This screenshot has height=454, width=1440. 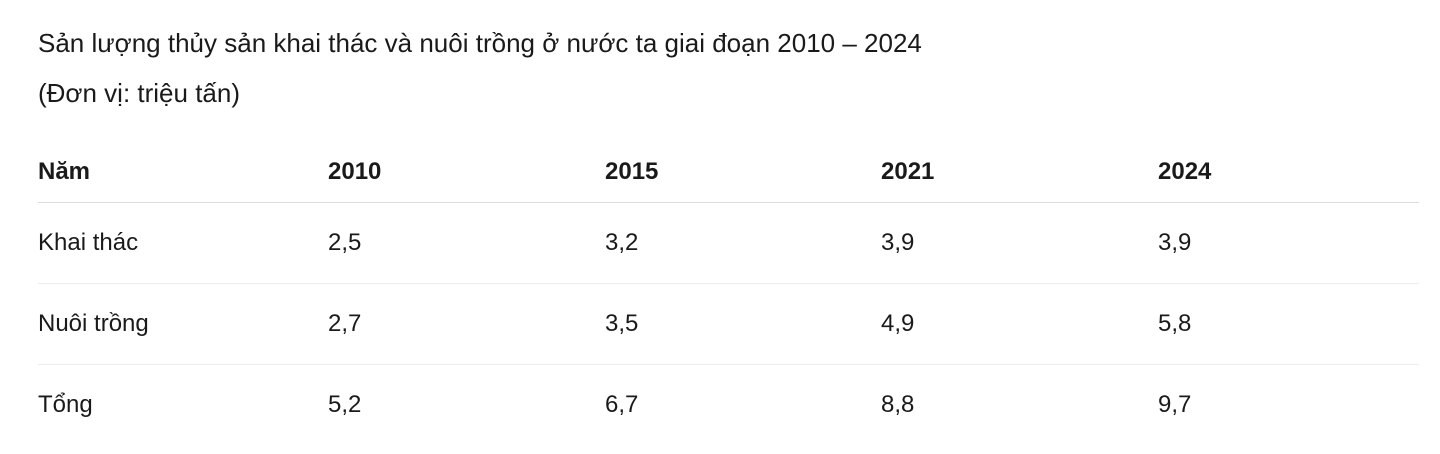 What do you see at coordinates (622, 323) in the screenshot?
I see `table-cell: 3,5` at bounding box center [622, 323].